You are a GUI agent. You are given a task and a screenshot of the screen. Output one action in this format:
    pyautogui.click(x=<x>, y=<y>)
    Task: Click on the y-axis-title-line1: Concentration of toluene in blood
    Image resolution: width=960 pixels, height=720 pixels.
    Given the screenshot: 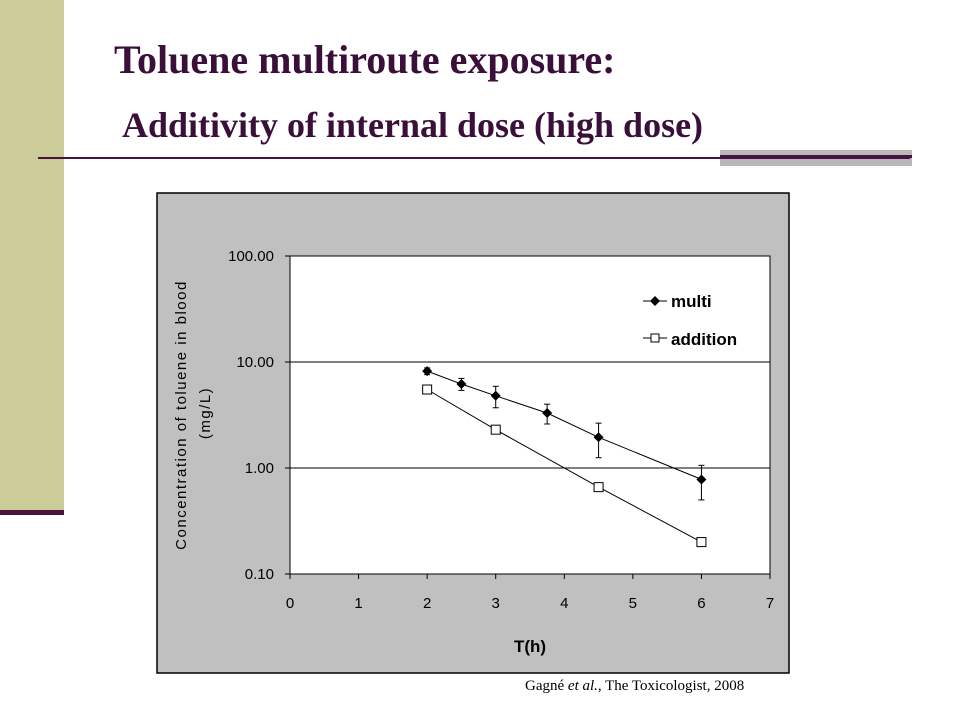 What is the action you would take?
    pyautogui.click(x=181, y=415)
    